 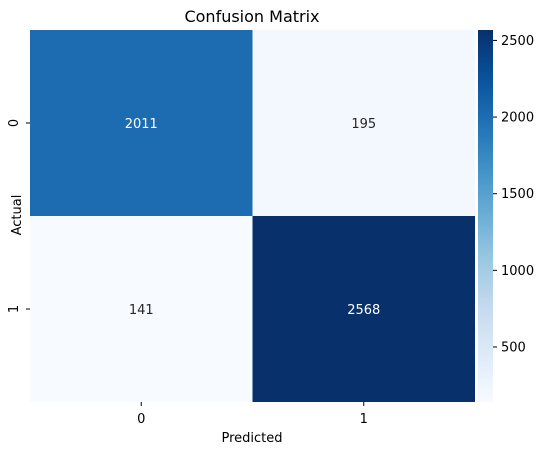 I want to click on x-axis-label: Predicted, so click(x=251, y=438).